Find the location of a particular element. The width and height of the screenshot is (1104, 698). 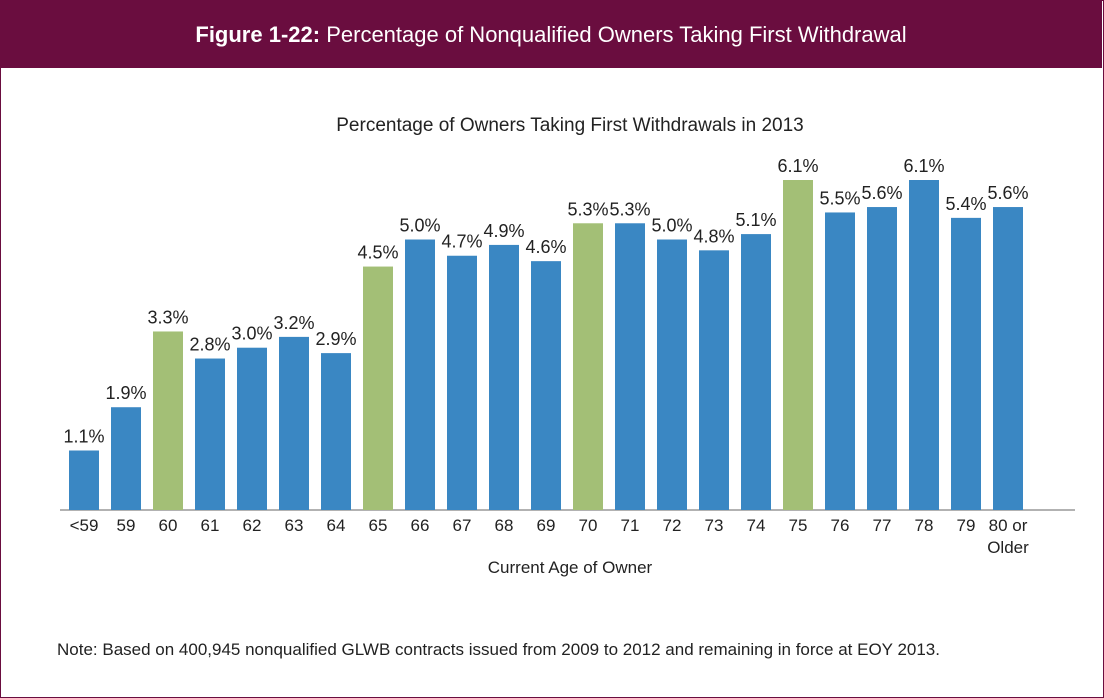

value-label: 4.5% is located at coordinates (377, 253).